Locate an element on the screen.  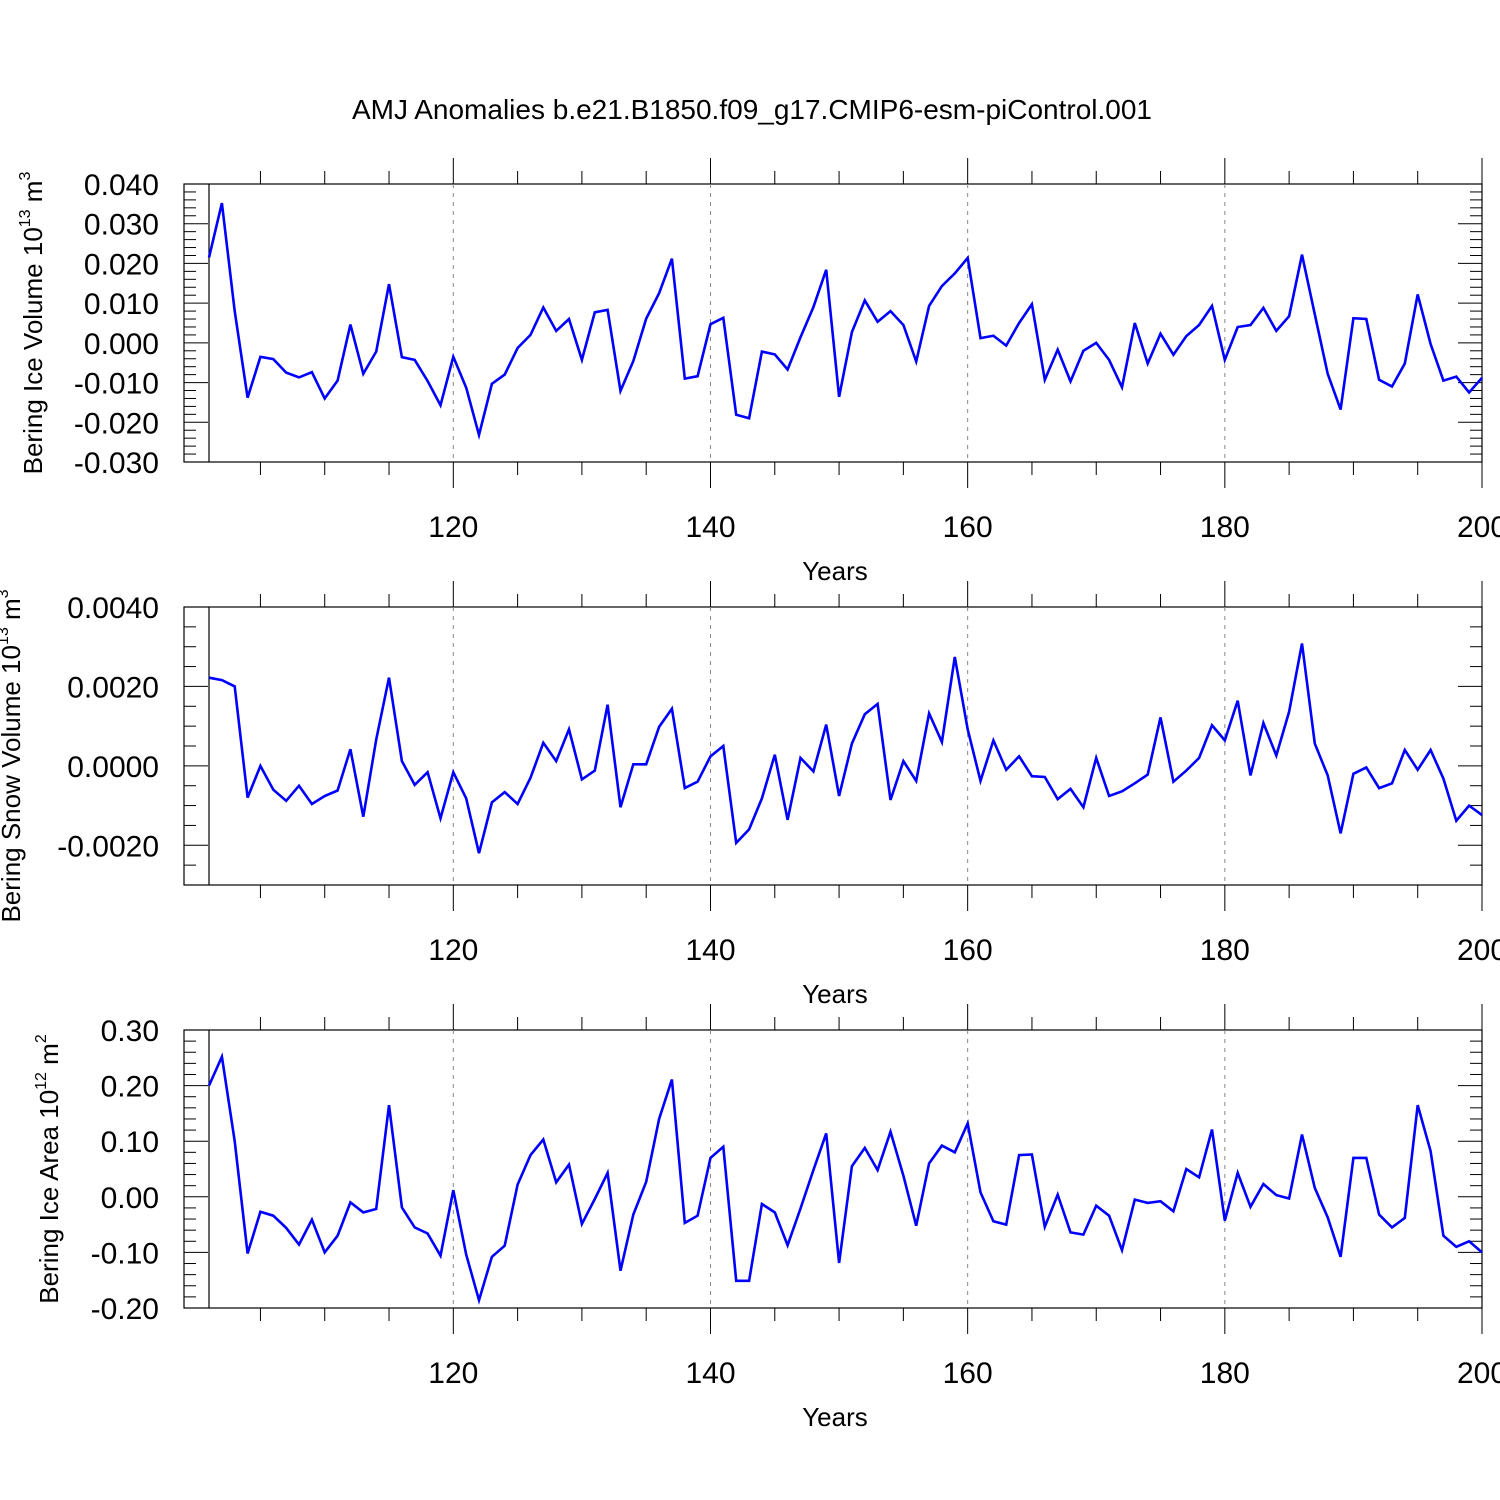
y-tick-label: 0.20 is located at coordinates (130, 1087).